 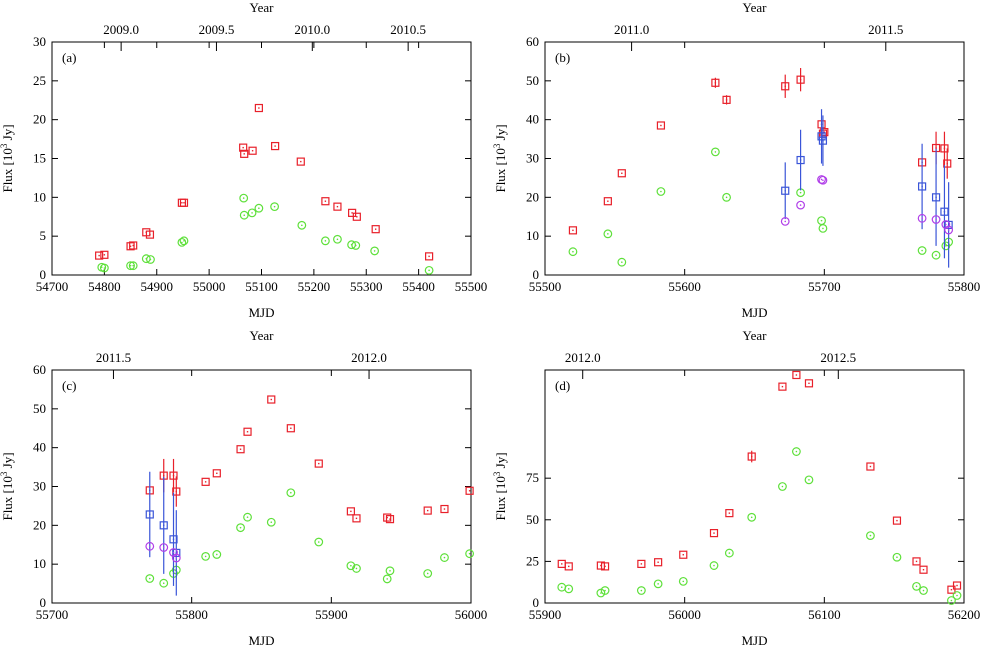 I want to click on x-tick-label: 55500, so click(x=471, y=286).